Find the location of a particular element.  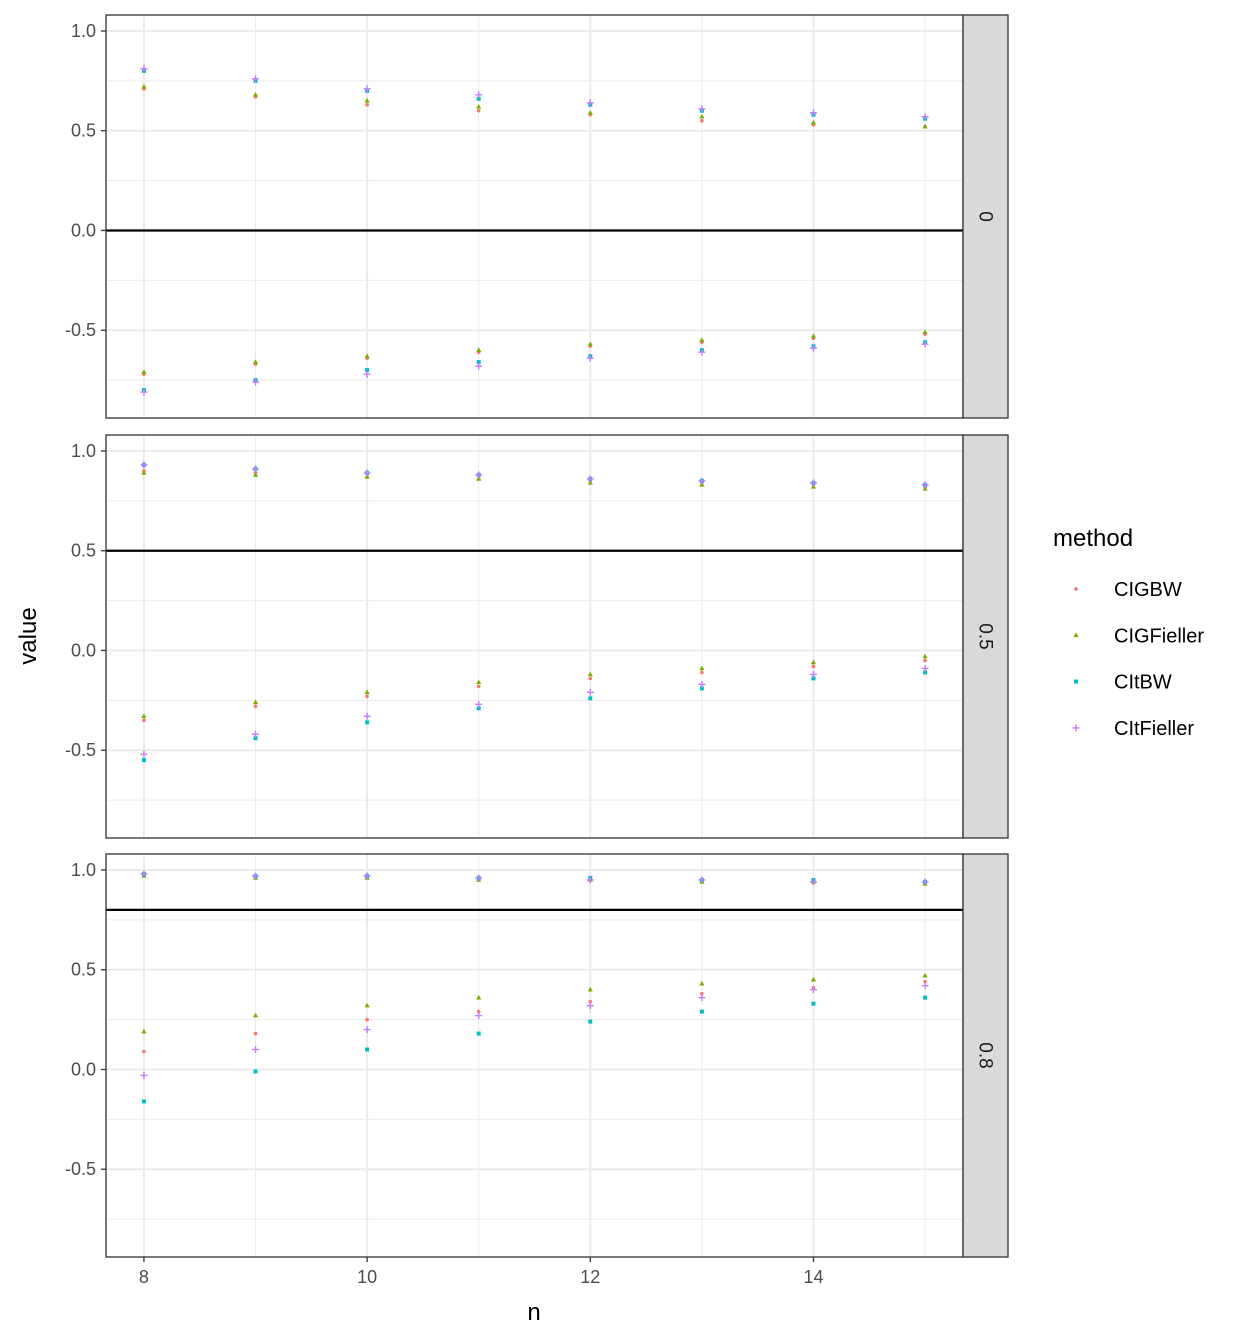

legend-item-CItBW: CItBW is located at coordinates (1123, 683).